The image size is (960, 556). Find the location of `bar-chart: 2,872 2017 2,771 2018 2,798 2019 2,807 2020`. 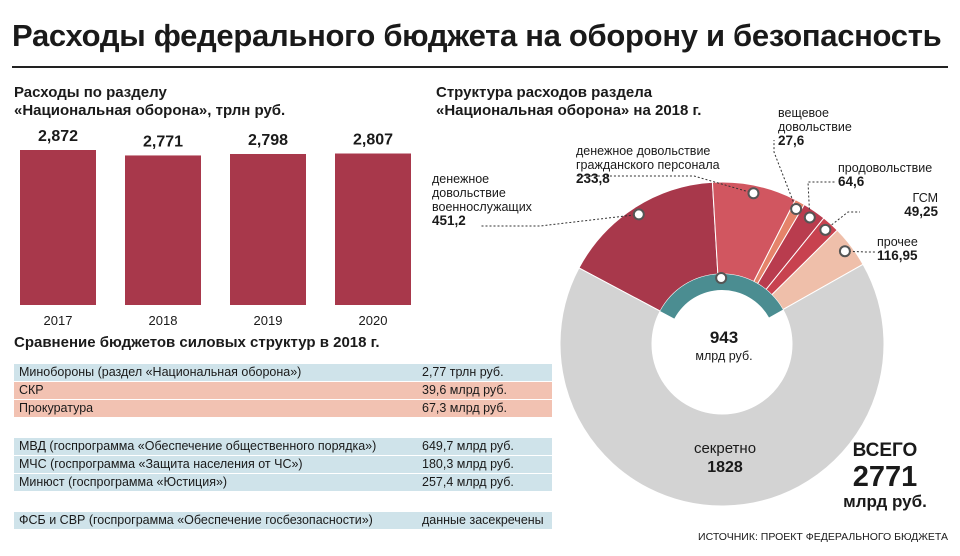

bar-chart: 2,872 2017 2,771 2018 2,798 2019 2,807 2020 is located at coordinates (215, 228).